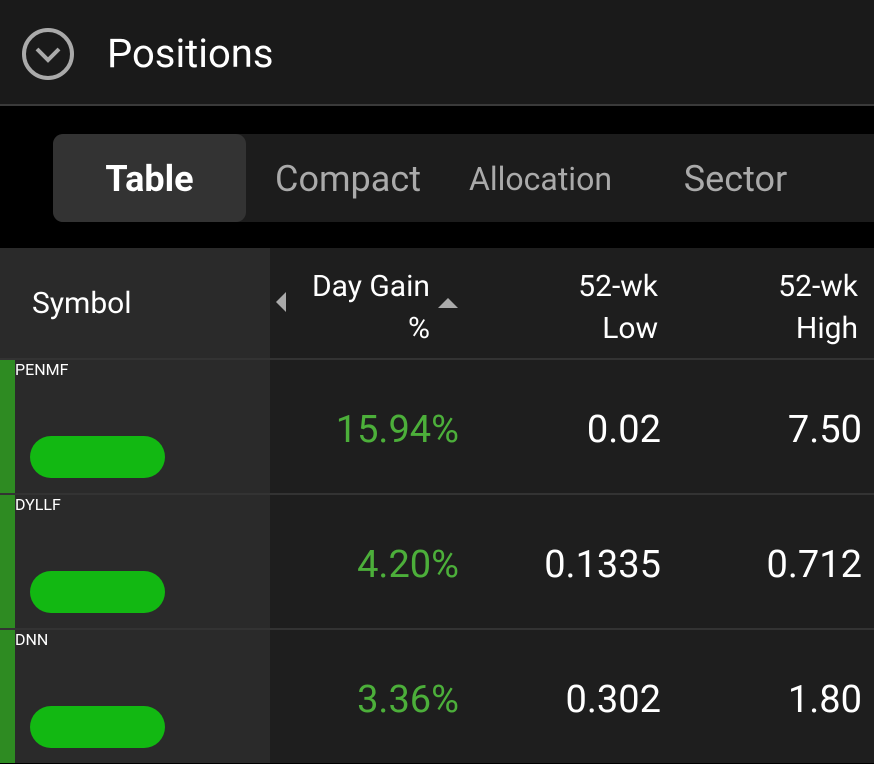 The image size is (874, 764). I want to click on column-header: 52-wk Low, so click(618, 307).